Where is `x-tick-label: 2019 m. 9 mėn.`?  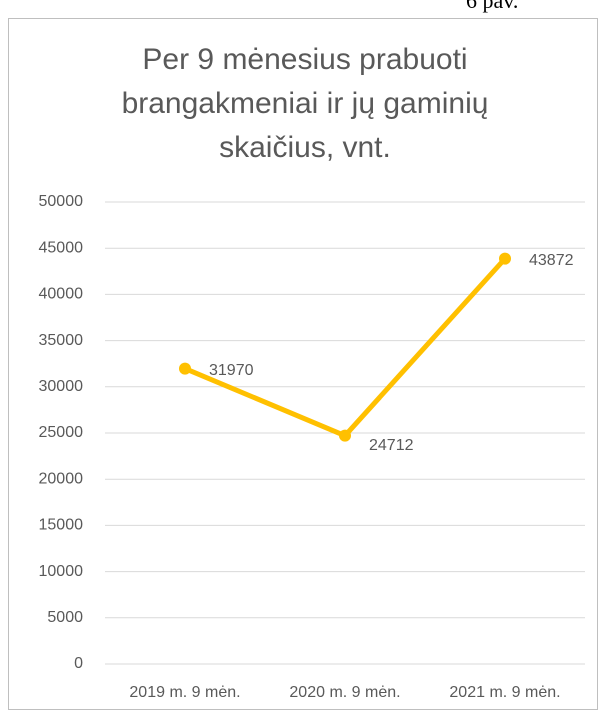 x-tick-label: 2019 m. 9 mėn. is located at coordinates (184, 692).